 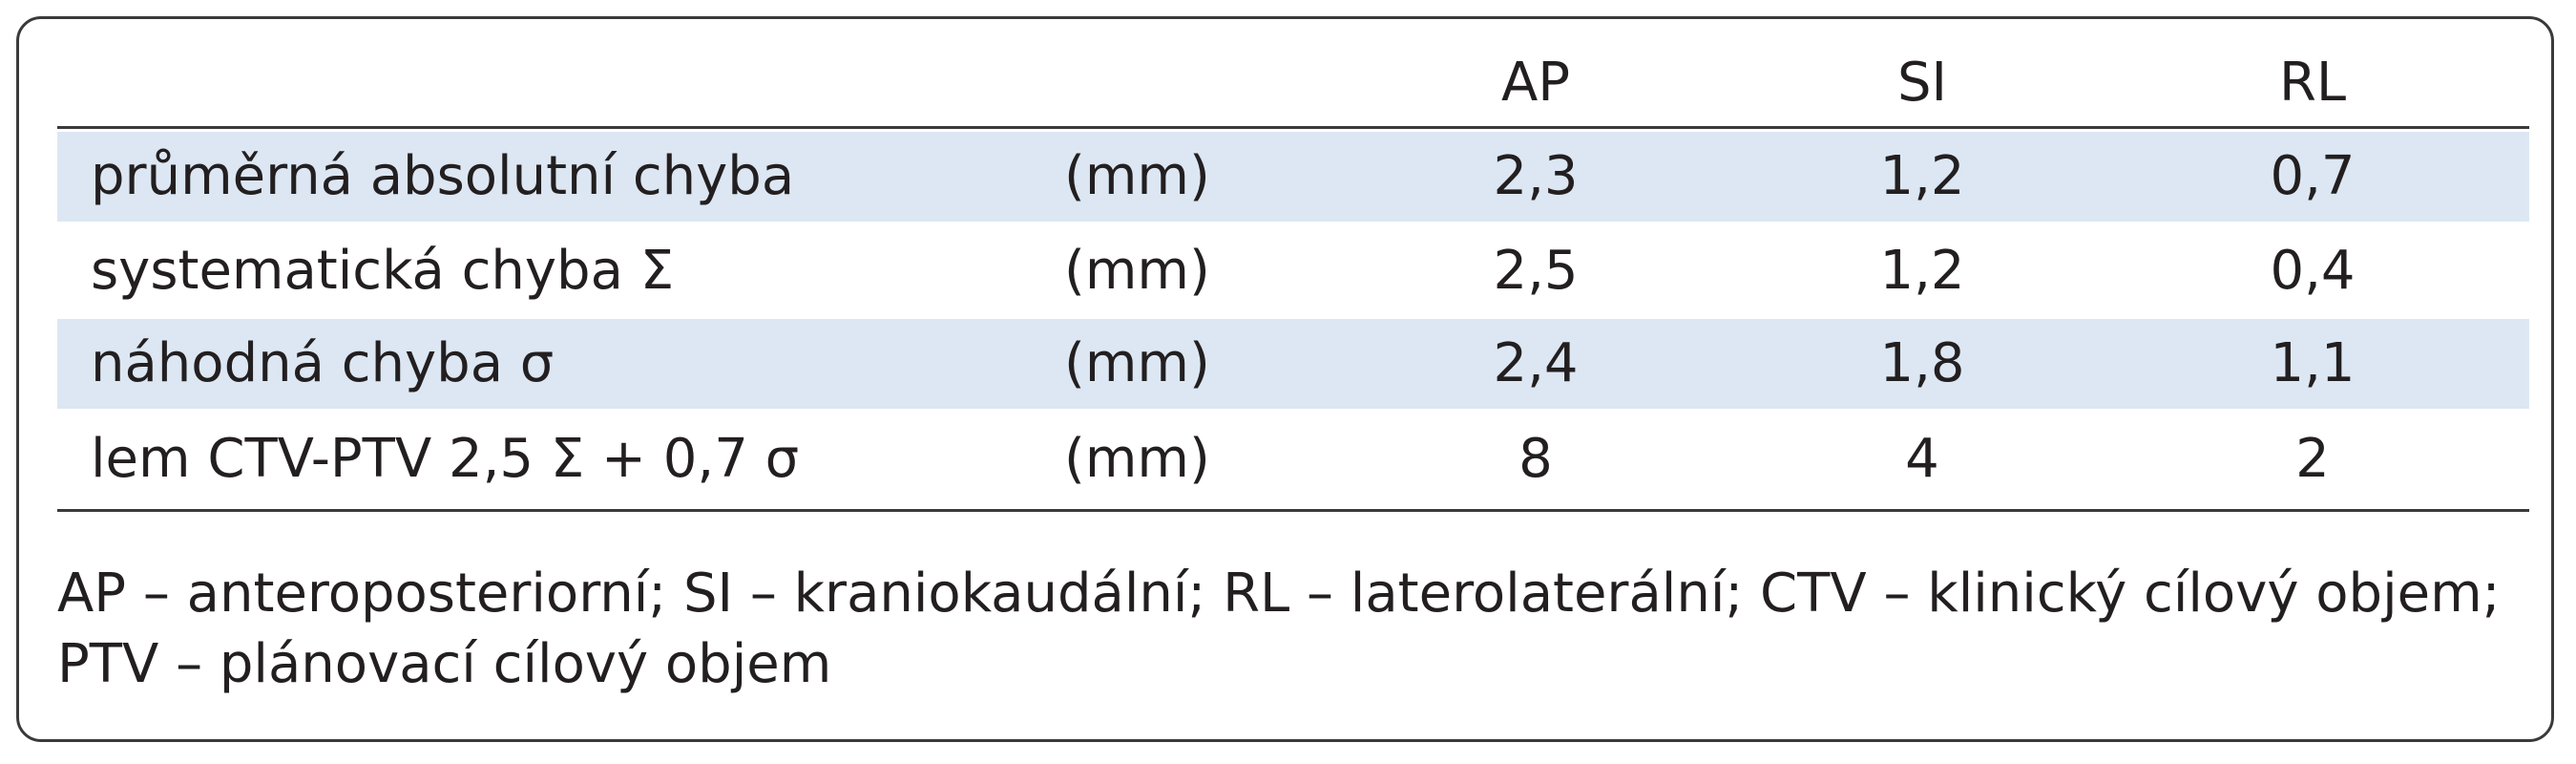 What do you see at coordinates (1535, 459) in the screenshot?
I see `value-cell: 8` at bounding box center [1535, 459].